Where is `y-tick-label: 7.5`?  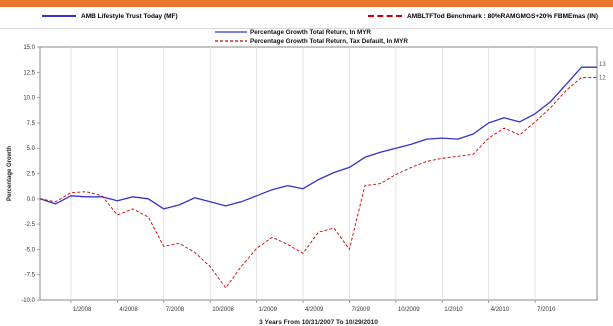
y-tick-label: 7.5 is located at coordinates (31, 124).